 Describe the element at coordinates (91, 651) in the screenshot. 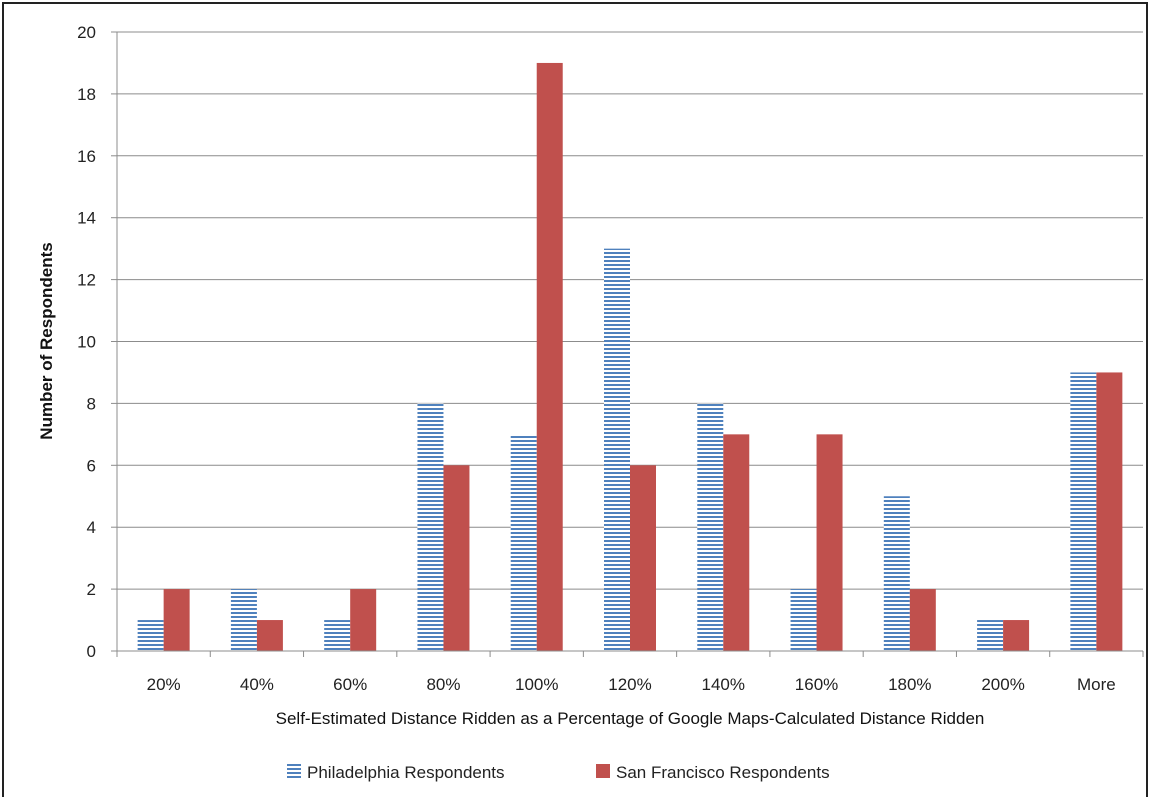

I see `y-tick-label: 0` at that location.